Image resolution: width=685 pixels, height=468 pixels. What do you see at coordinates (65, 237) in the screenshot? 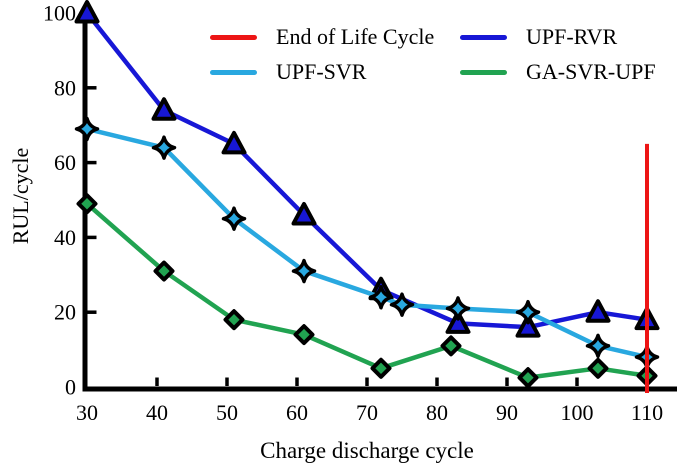
I see `y-tick-label: 40` at bounding box center [65, 237].